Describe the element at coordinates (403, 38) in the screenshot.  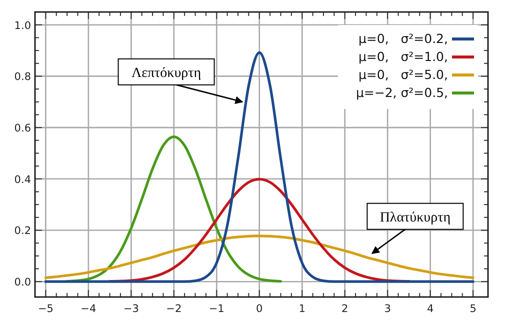
I see `legend-label: μ=0, σ²=0.2,` at that location.